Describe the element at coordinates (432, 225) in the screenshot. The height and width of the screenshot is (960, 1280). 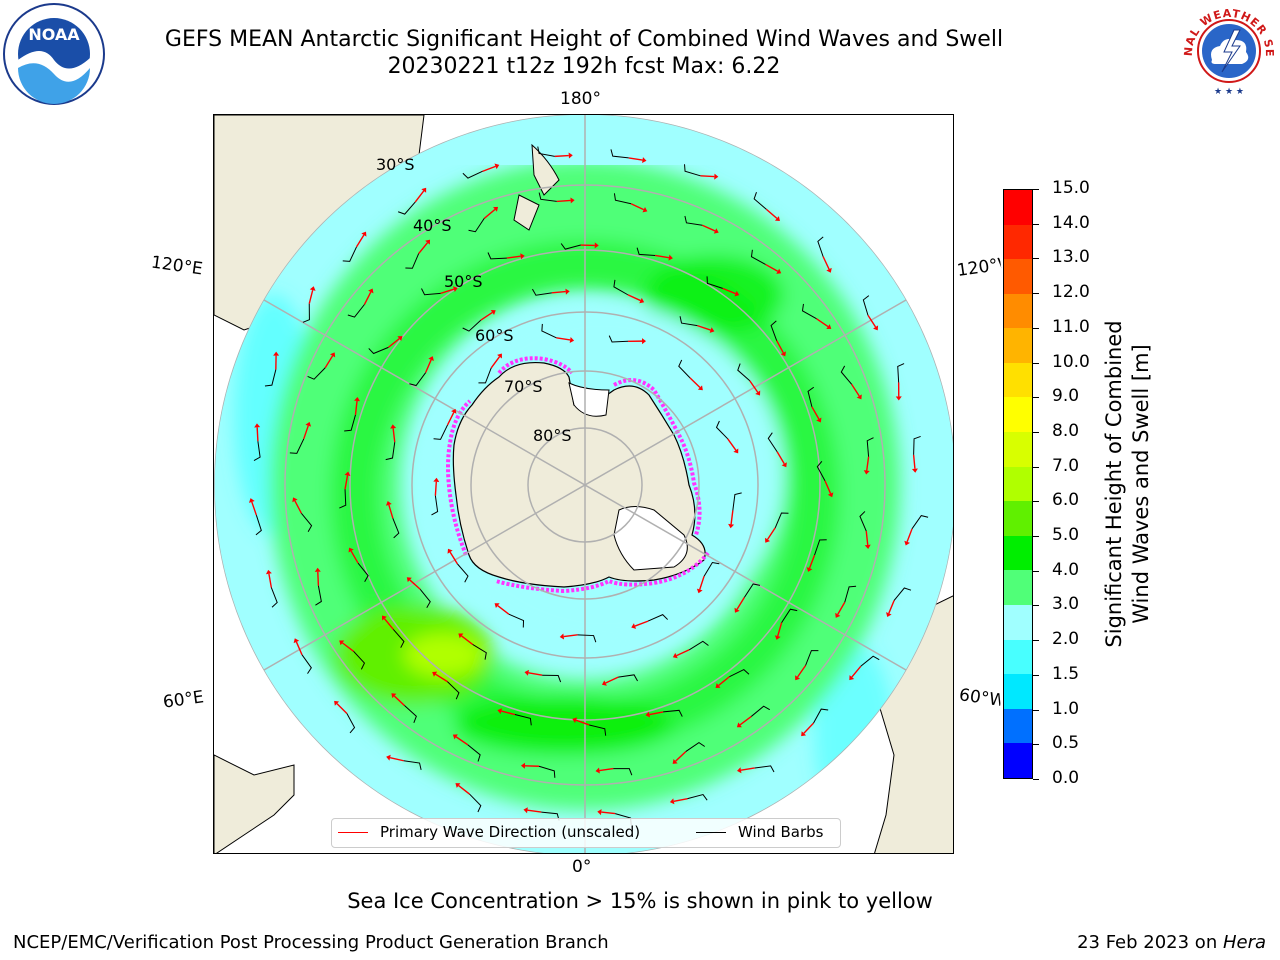
I see `lat-label-40s: 40°S` at that location.